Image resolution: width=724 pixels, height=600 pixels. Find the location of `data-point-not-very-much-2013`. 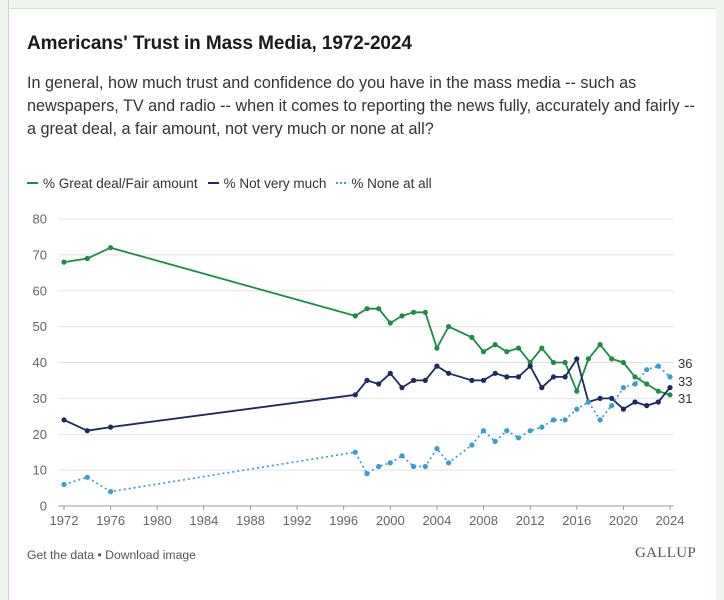

data-point-not-very-much-2013 is located at coordinates (542, 388).